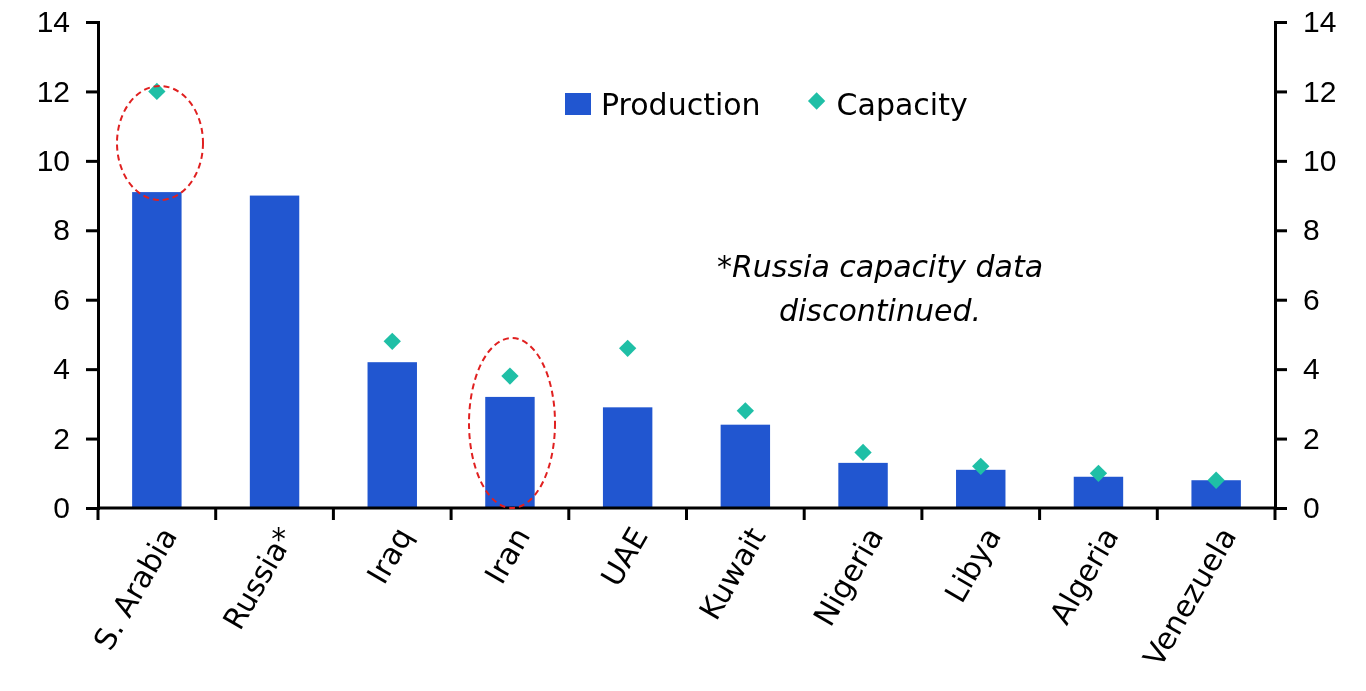 The width and height of the screenshot is (1366, 691). I want to click on y2-tick-label: 14, so click(1320, 22).